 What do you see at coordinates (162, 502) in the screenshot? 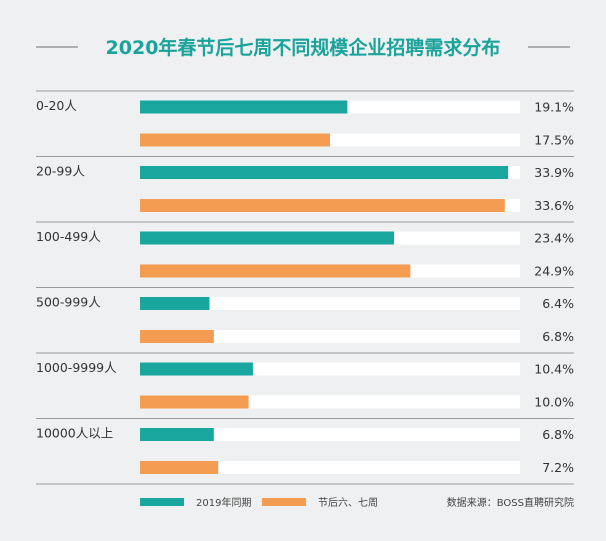
I see `legend-swatch-2019` at bounding box center [162, 502].